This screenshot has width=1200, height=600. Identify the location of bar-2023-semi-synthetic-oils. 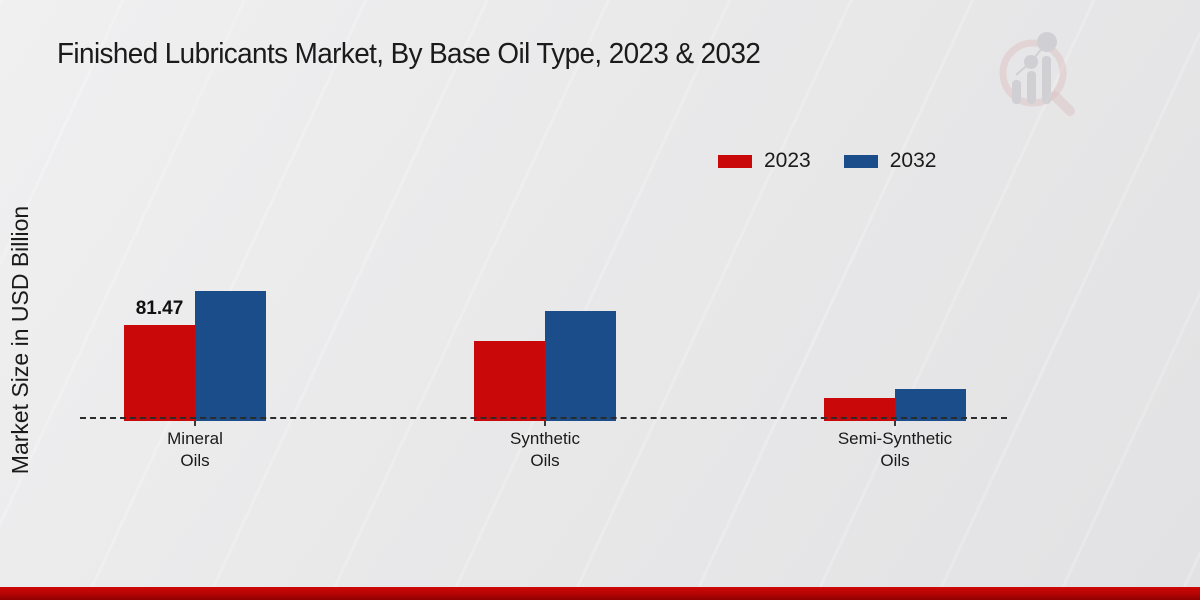
(859, 409).